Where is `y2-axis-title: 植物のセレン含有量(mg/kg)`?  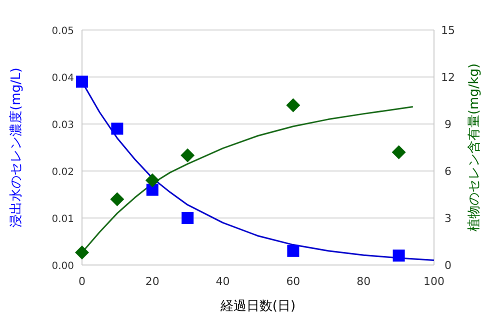 y2-axis-title: 植物のセレン含有量(mg/kg) is located at coordinates (474, 147).